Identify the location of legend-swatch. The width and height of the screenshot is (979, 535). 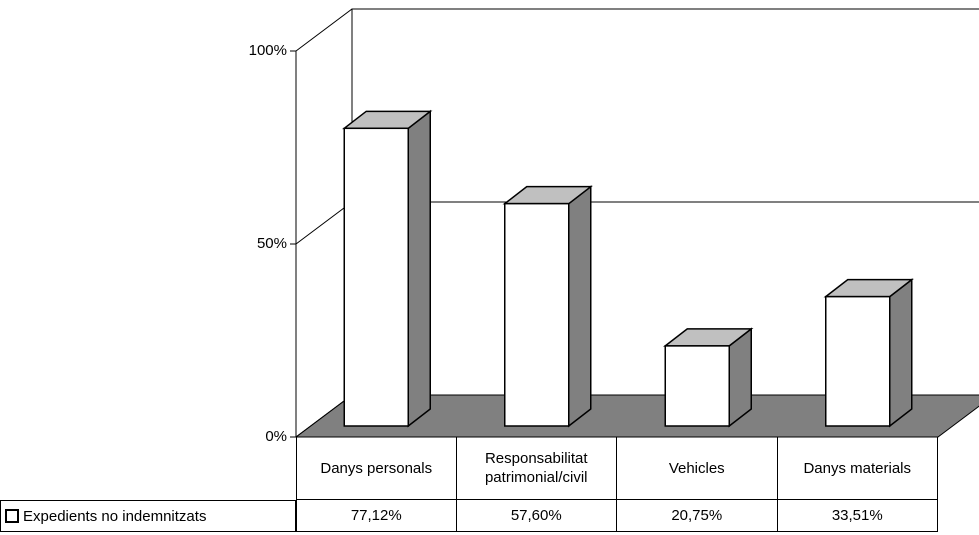
(12, 516).